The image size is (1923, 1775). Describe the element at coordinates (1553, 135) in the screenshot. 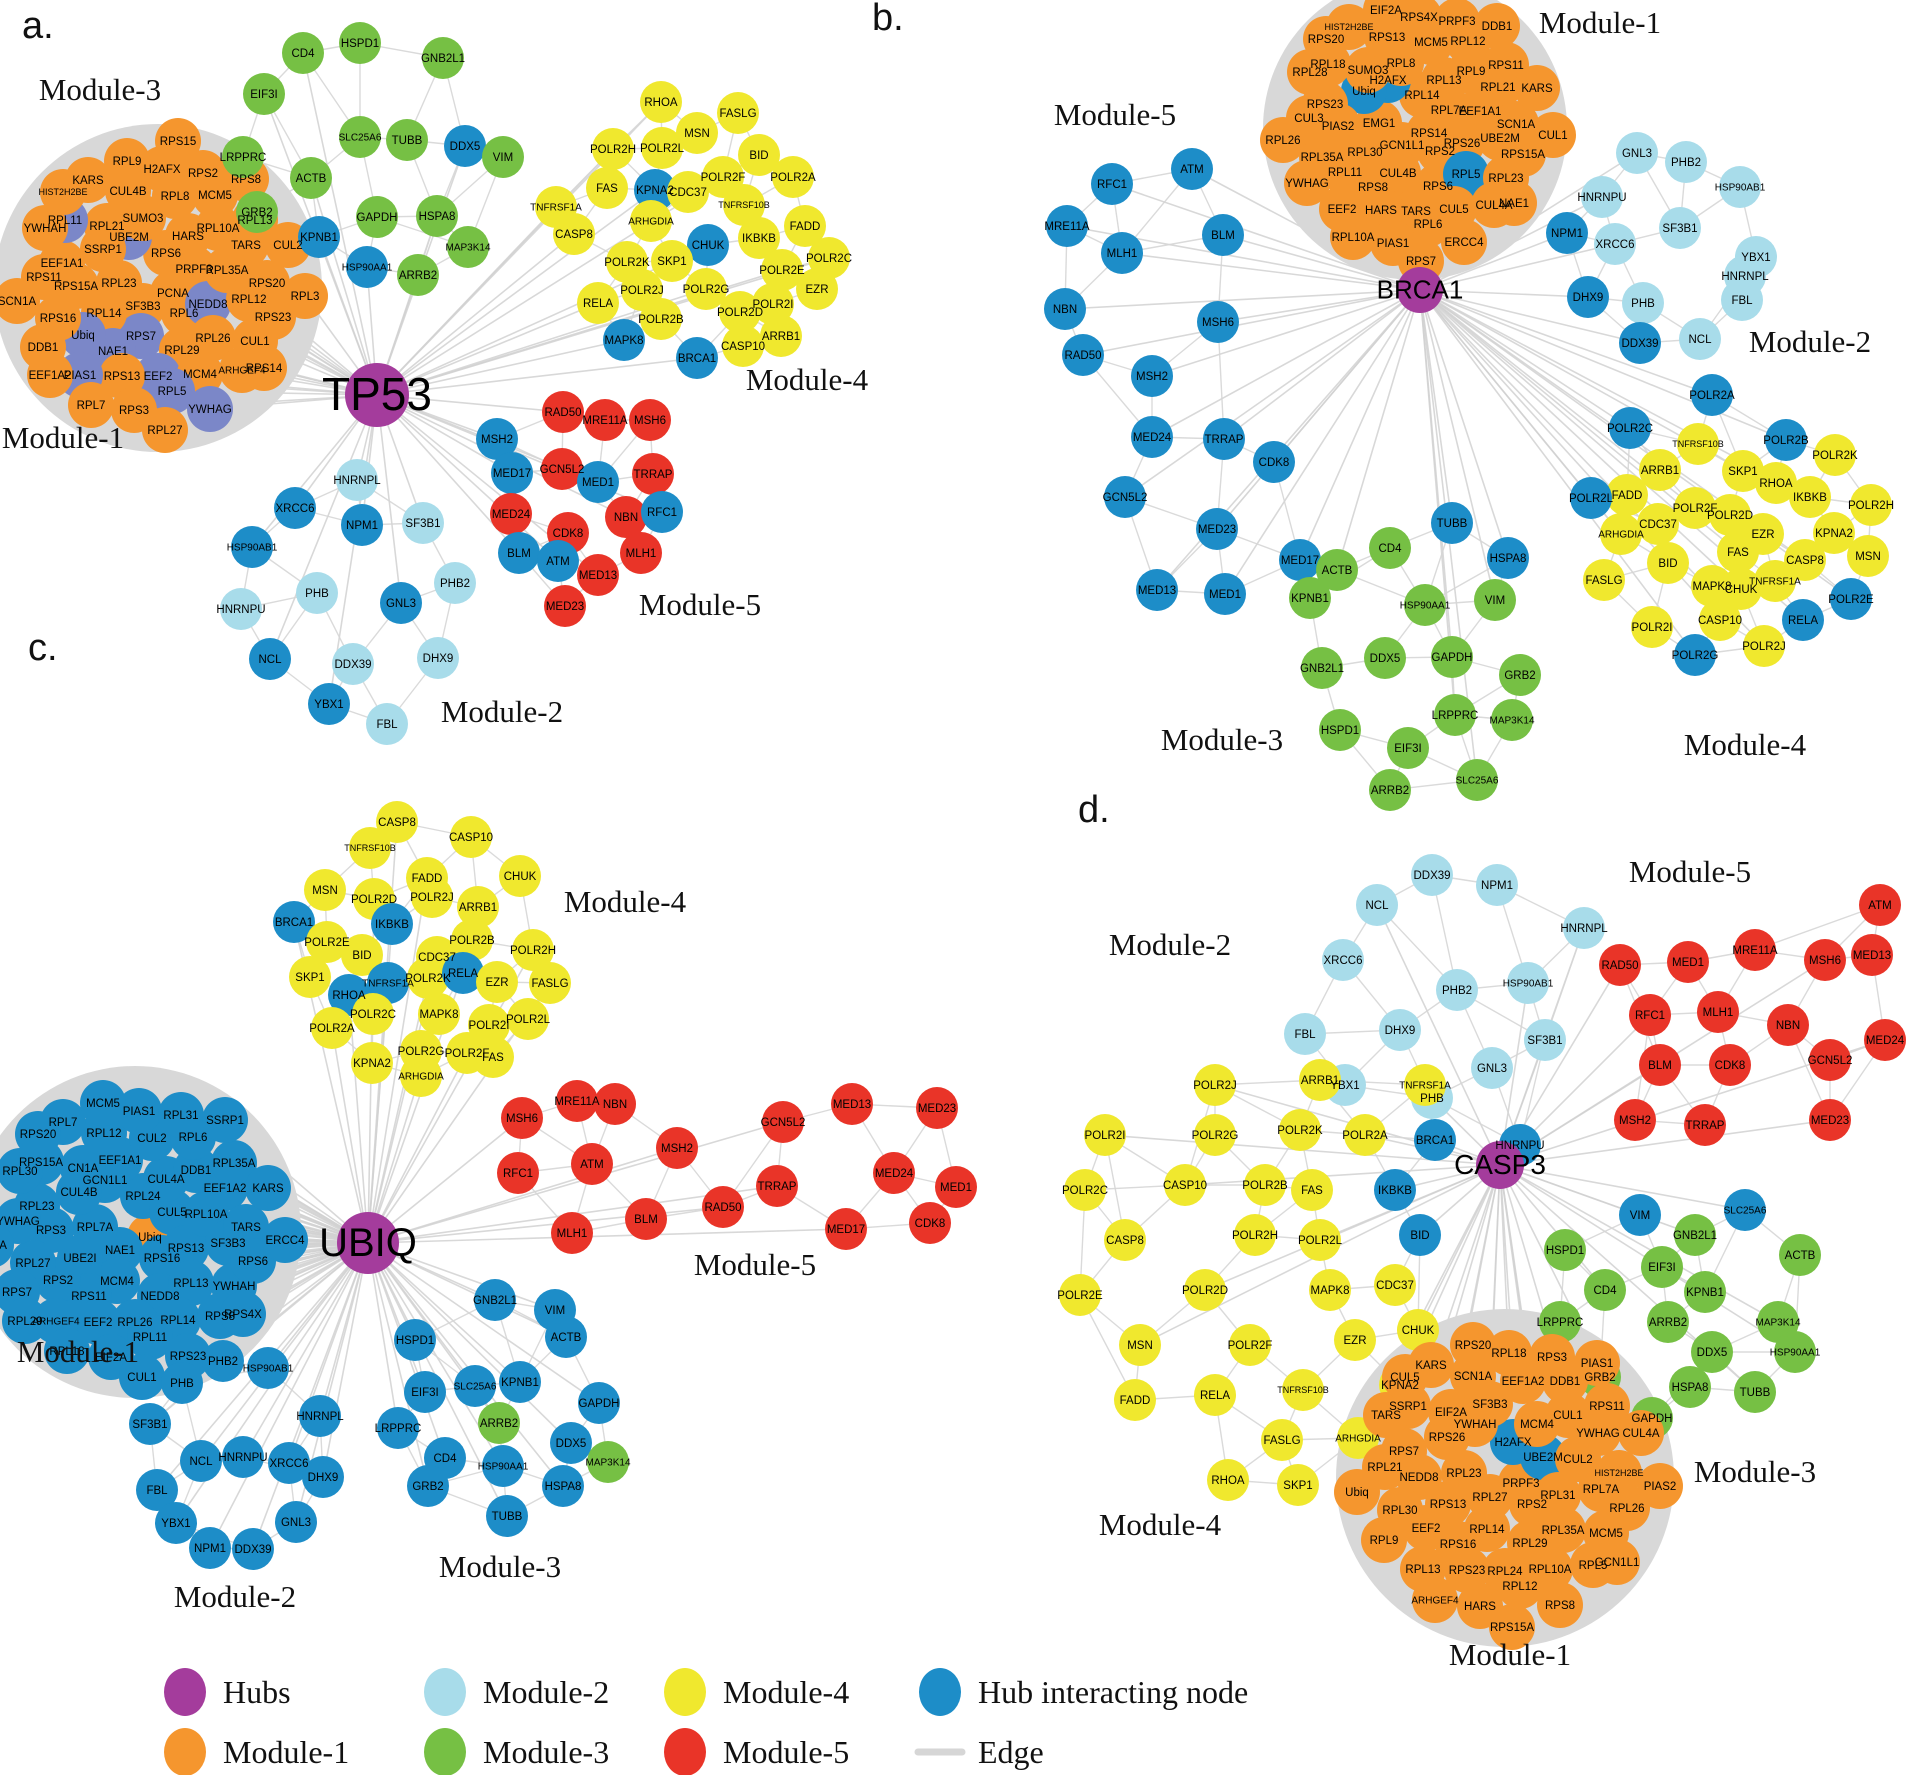

I see `gene-node-b-CUL1` at that location.